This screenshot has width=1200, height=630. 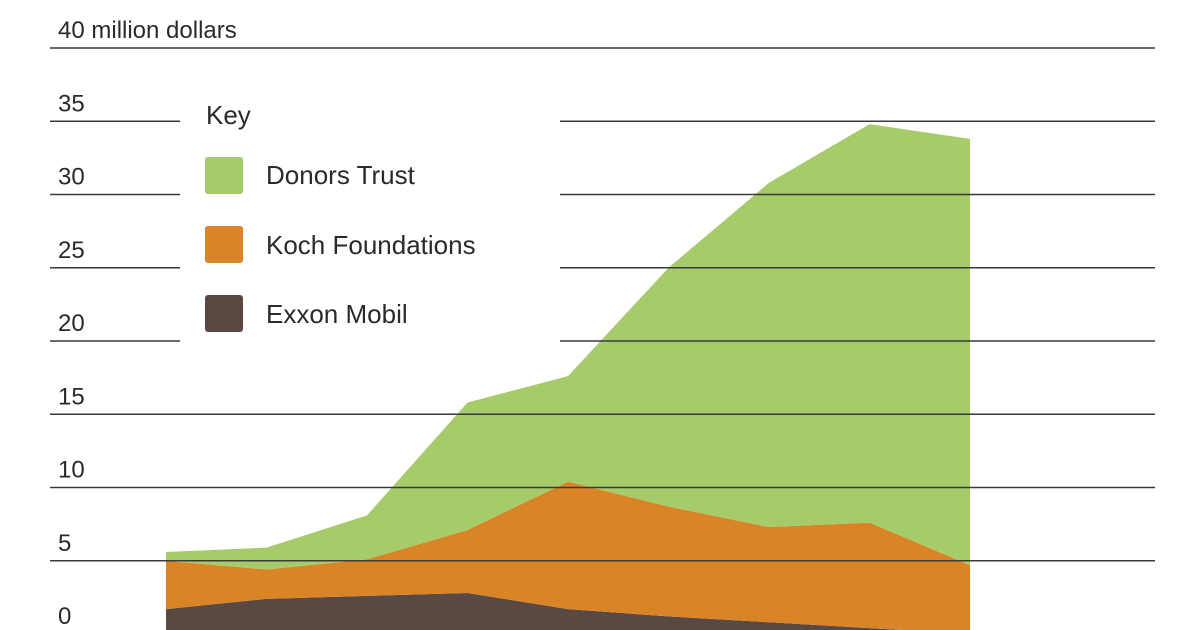 What do you see at coordinates (71, 177) in the screenshot?
I see `y-tick-label-30: 30` at bounding box center [71, 177].